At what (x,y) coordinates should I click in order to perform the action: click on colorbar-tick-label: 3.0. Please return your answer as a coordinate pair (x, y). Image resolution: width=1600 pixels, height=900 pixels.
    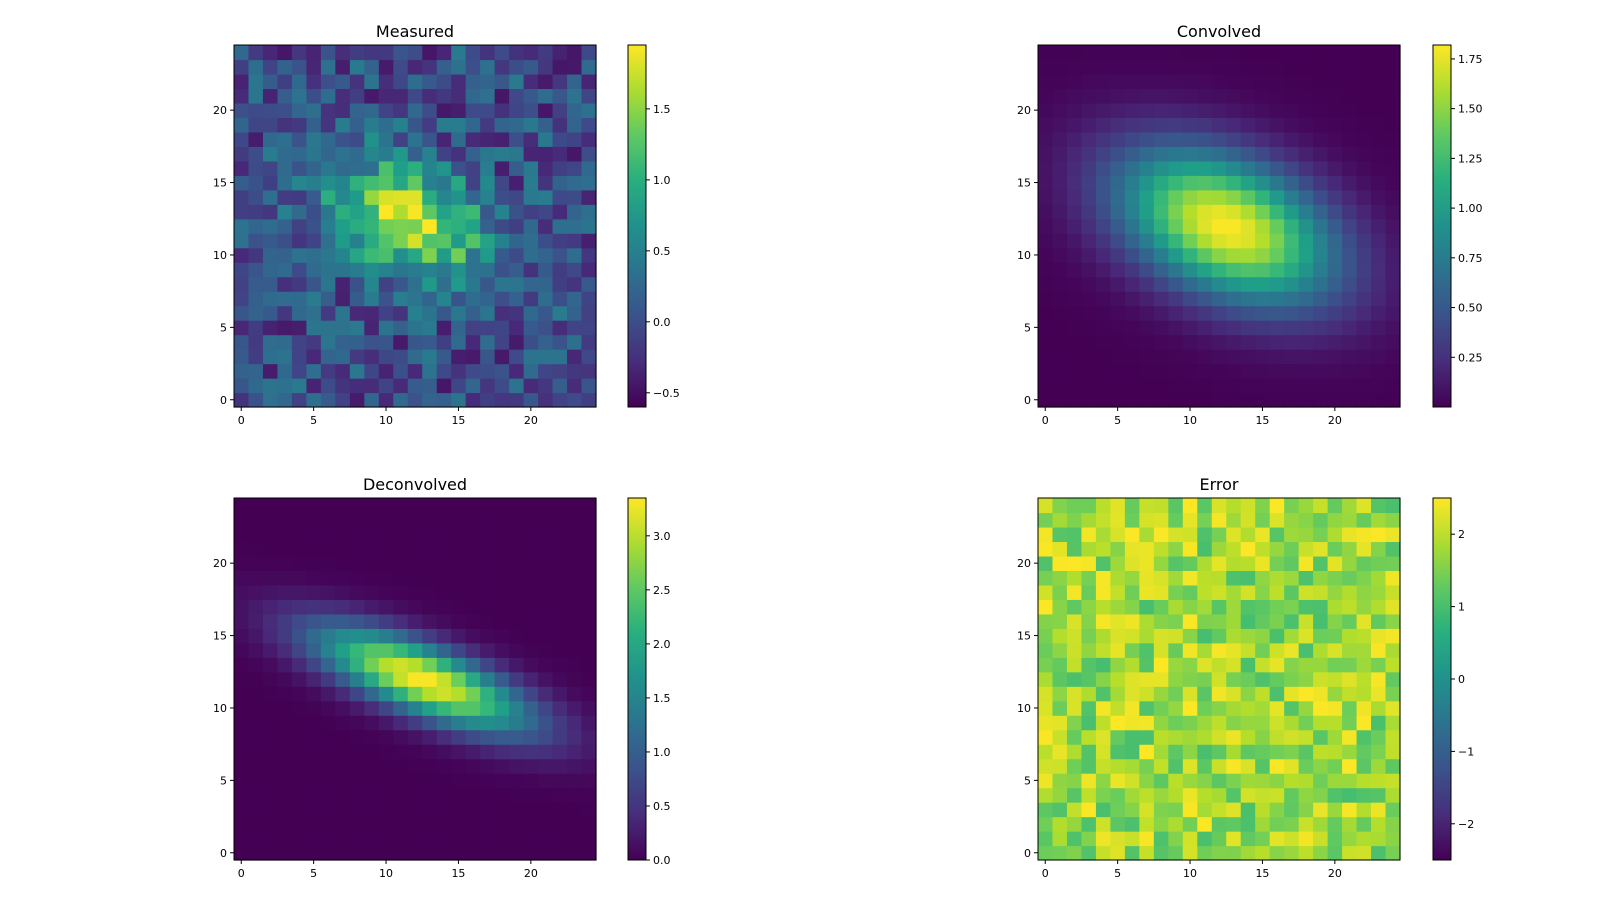
    Looking at the image, I should click on (662, 536).